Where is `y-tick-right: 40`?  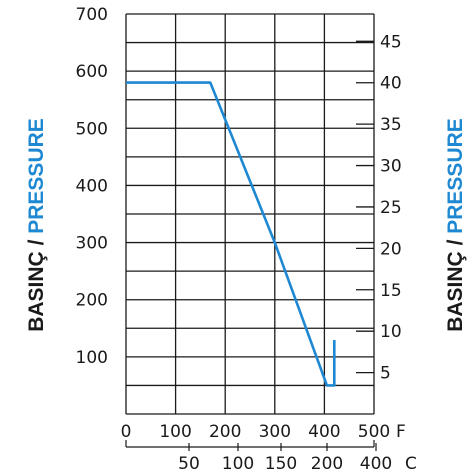 y-tick-right: 40 is located at coordinates (391, 84).